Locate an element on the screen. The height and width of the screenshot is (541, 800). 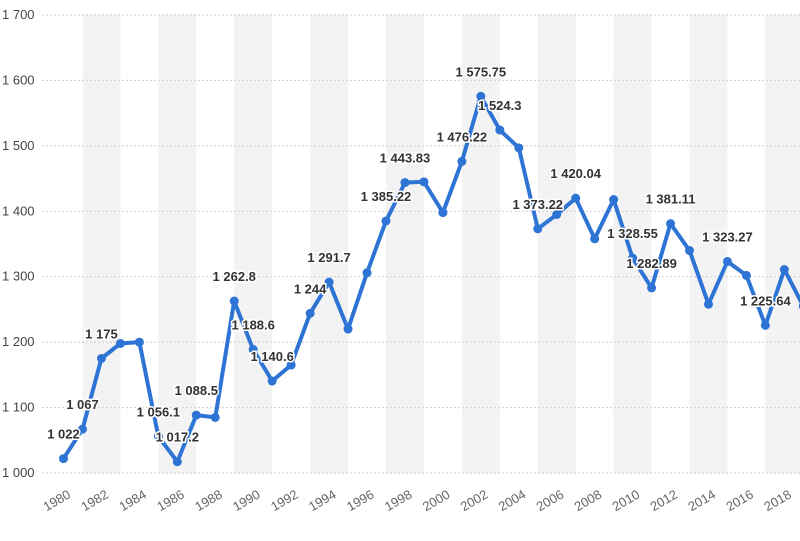
x-tick-label: 2000 is located at coordinates (436, 500).